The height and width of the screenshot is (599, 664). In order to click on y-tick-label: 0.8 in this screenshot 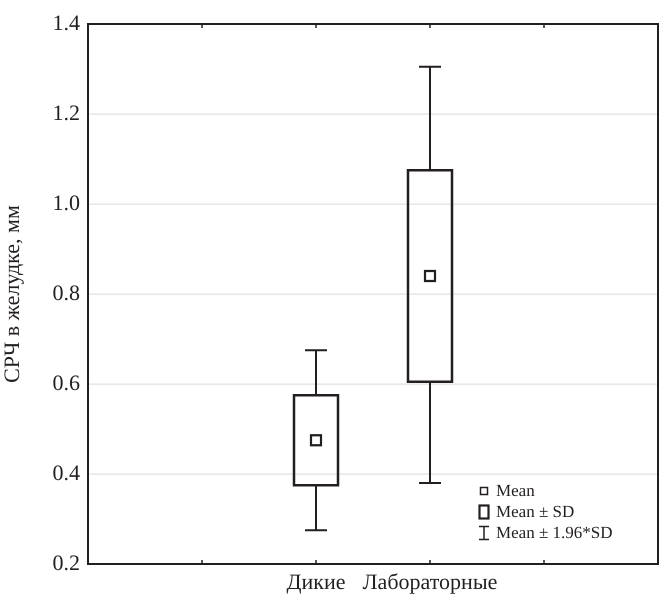, I will do `click(66, 292)`.